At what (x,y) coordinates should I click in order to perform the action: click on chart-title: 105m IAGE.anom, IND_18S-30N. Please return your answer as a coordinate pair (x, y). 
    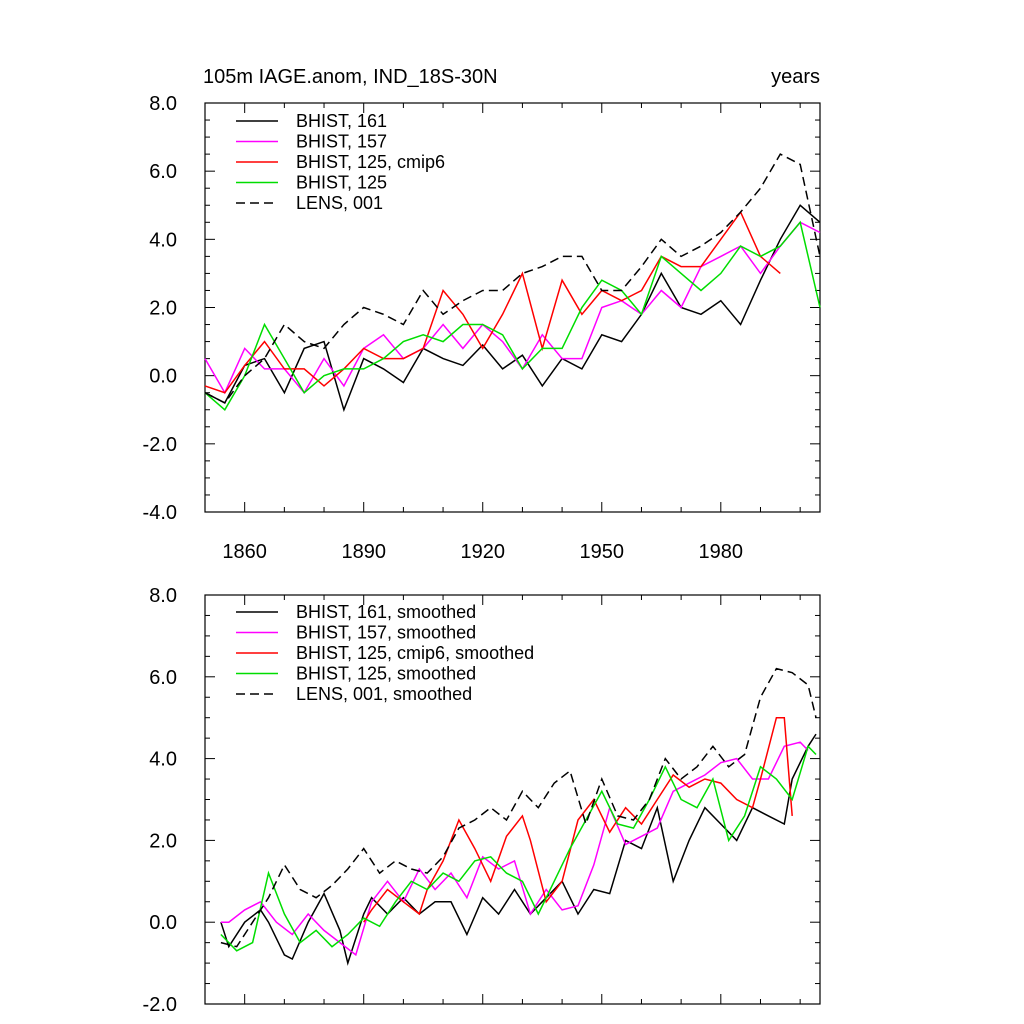
    Looking at the image, I should click on (350, 77).